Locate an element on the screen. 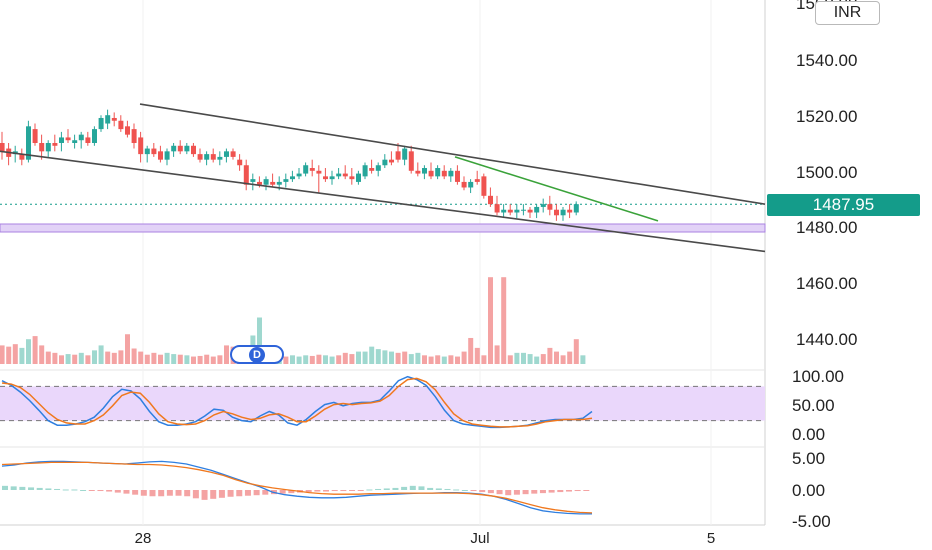 This screenshot has height=550, width=932. dividend-event-badge: D is located at coordinates (257, 354).